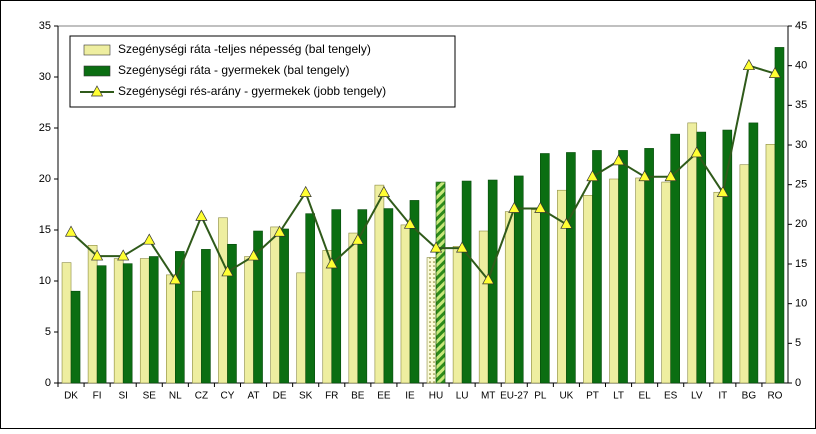 The image size is (816, 434). What do you see at coordinates (566, 396) in the screenshot?
I see `x-tick-label: UK` at bounding box center [566, 396].